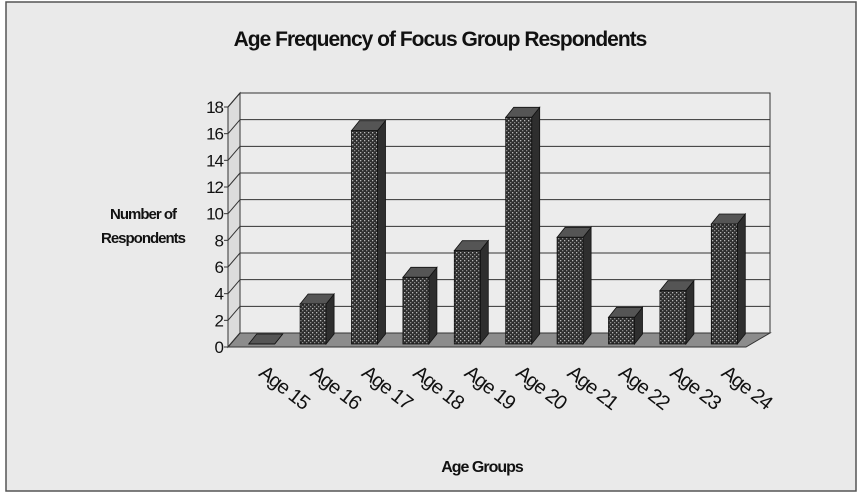 This screenshot has width=862, height=494. Describe the element at coordinates (219, 294) in the screenshot. I see `y-tick-label: 4` at that location.